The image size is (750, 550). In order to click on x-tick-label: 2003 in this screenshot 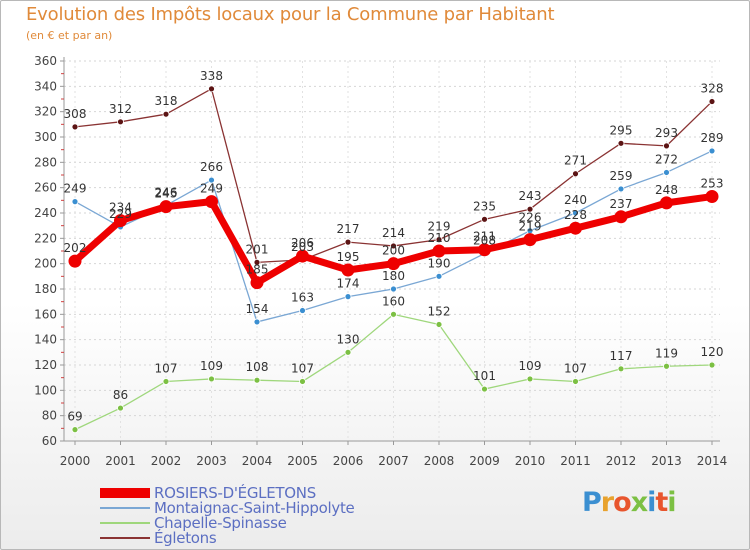, I will do `click(211, 461)`.